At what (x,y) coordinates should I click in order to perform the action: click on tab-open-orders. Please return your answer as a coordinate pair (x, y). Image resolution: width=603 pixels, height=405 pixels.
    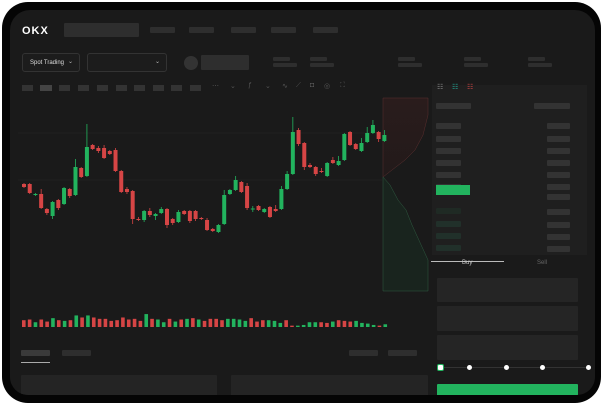
    Looking at the image, I should click on (35, 353).